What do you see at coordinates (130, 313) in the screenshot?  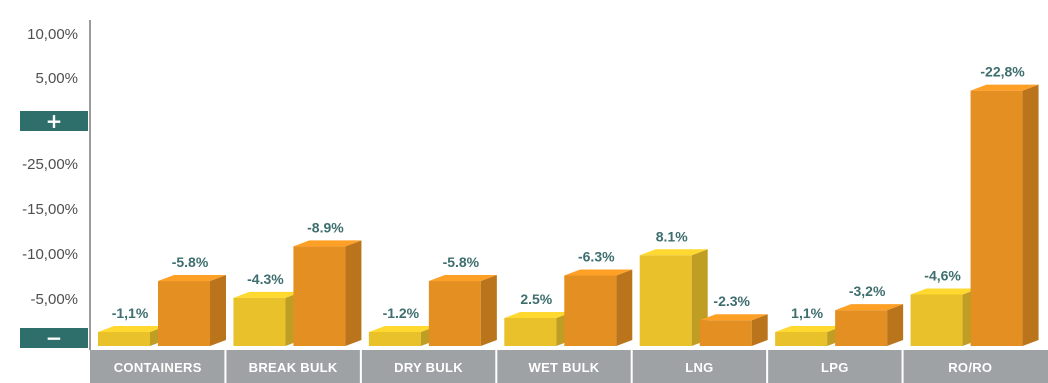 I see `data-label: -1,1%` at bounding box center [130, 313].